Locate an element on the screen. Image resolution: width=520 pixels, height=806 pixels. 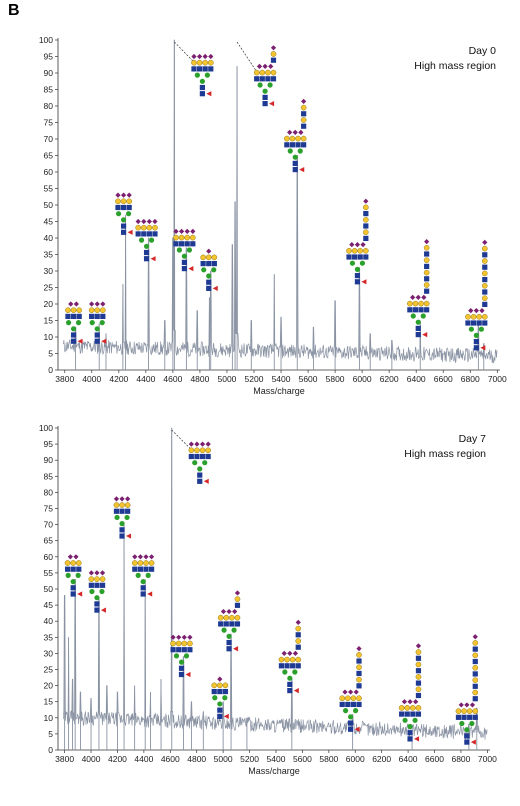
y-tick-label: 60 is located at coordinates (49, 172).